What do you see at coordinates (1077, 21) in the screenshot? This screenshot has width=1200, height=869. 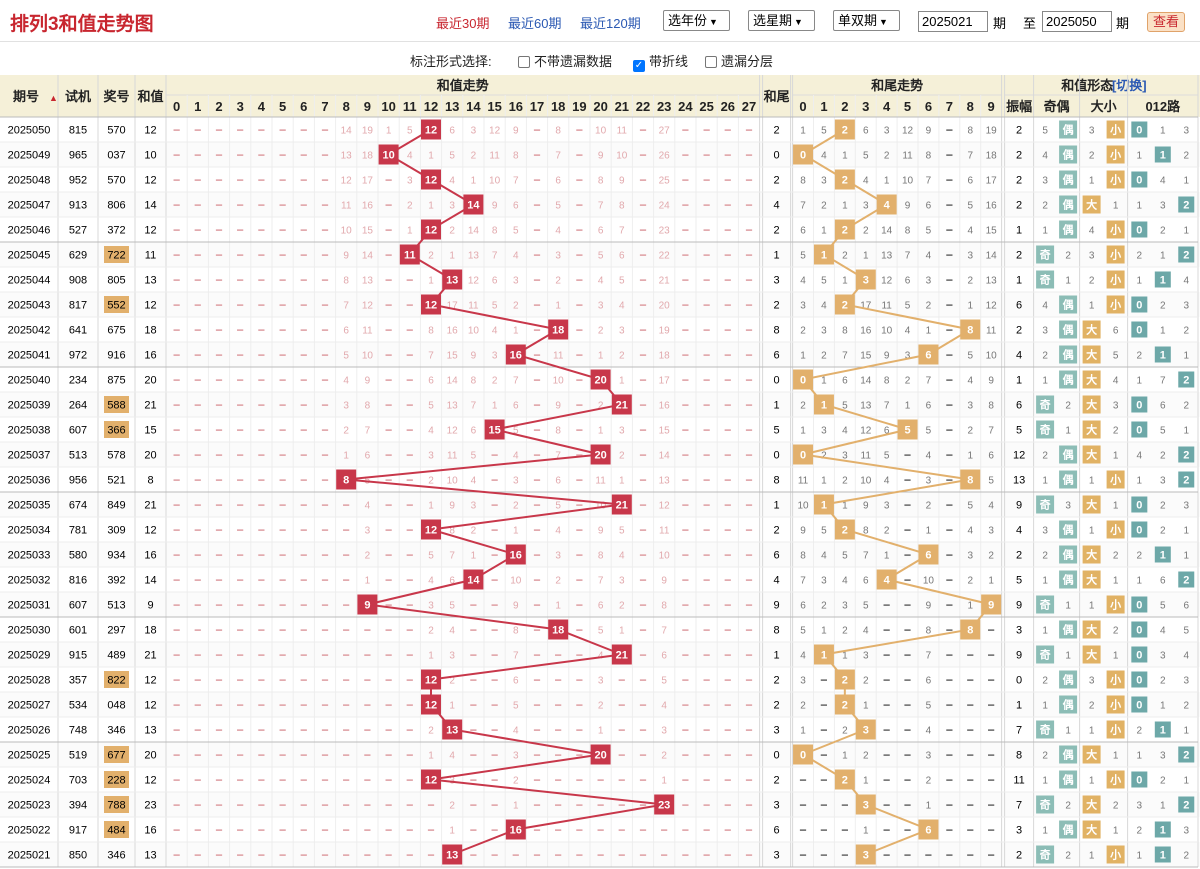 I see `to-period-input: 2025050` at bounding box center [1077, 21].